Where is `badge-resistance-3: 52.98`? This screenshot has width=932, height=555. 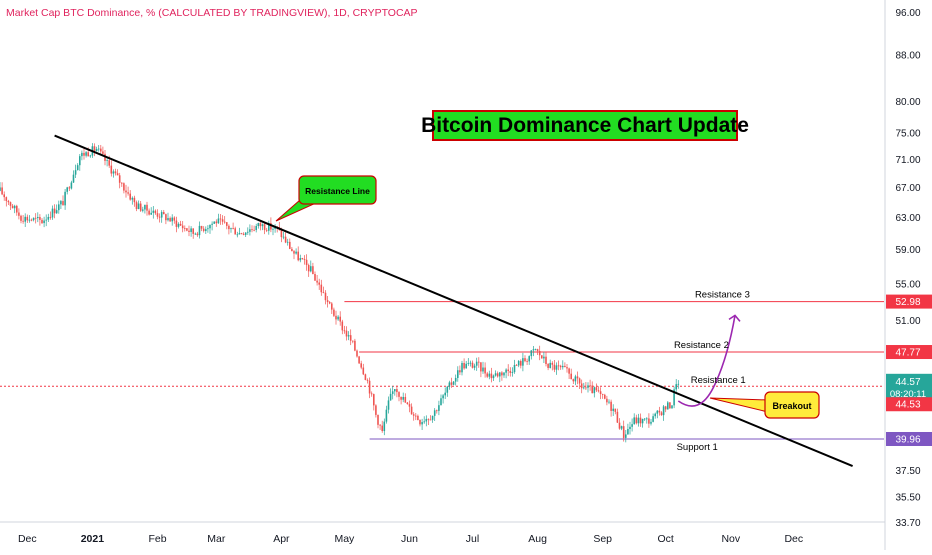 badge-resistance-3: 52.98 is located at coordinates (909, 301).